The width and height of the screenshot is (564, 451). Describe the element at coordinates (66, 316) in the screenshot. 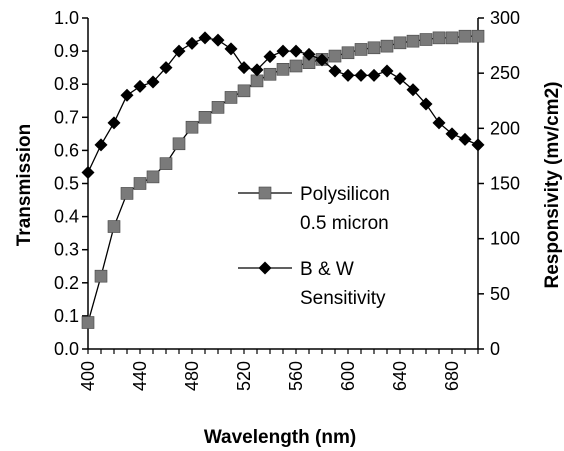

I see `y-tick-label: 0.1` at that location.